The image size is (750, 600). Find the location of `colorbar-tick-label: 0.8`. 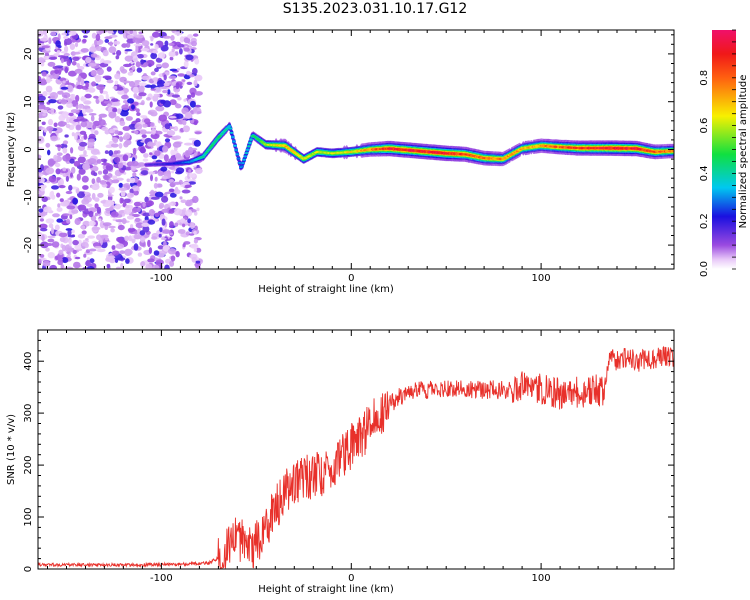

colorbar-tick-label: 0.8 is located at coordinates (704, 78).